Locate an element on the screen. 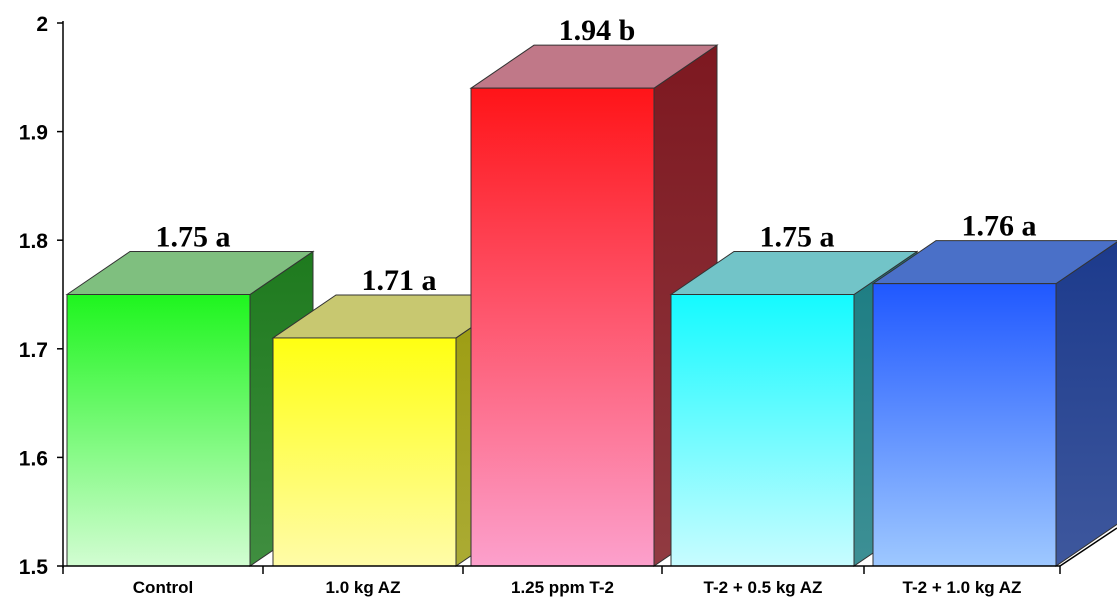 Image resolution: width=1117 pixels, height=601 pixels. bar-side is located at coordinates (1086, 404).